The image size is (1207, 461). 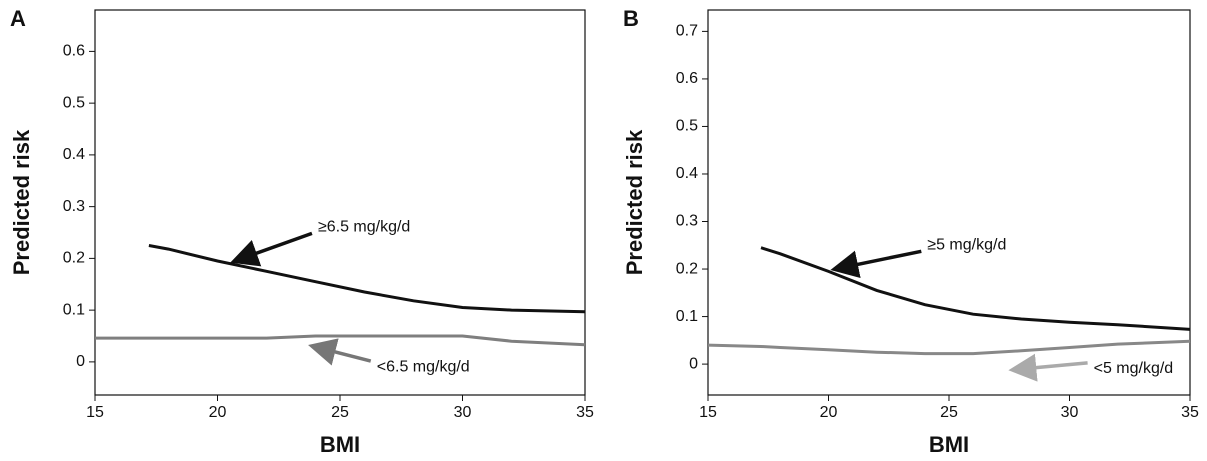 I want to click on annotation: <5 mg/kg/d, so click(x=1134, y=368).